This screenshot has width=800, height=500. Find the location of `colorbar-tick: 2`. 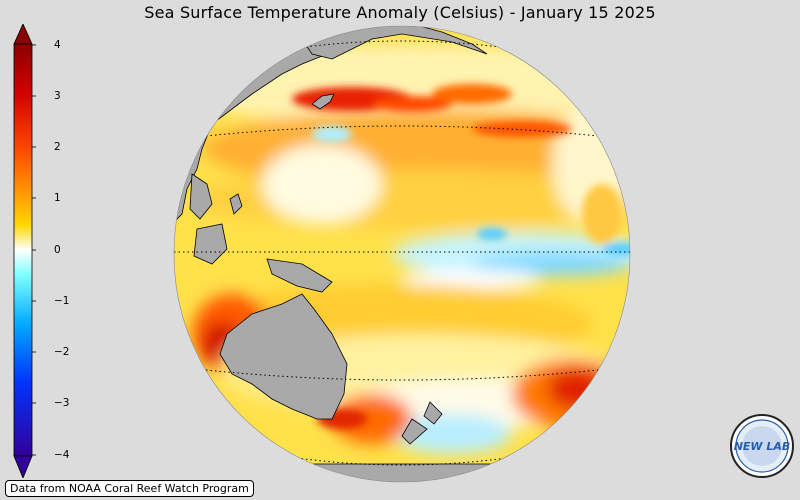

colorbar-tick: 2 is located at coordinates (57, 147).